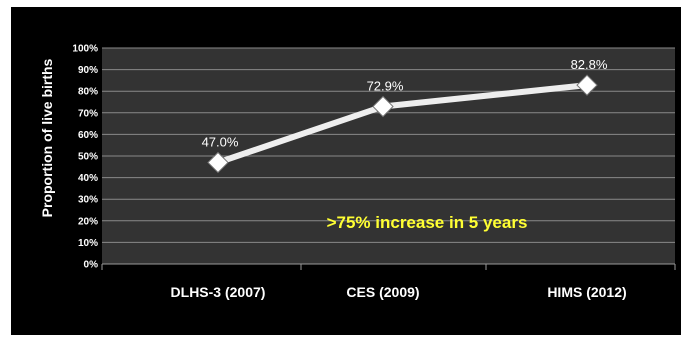  Describe the element at coordinates (88, 70) in the screenshot. I see `y-tick-label: 90%` at that location.